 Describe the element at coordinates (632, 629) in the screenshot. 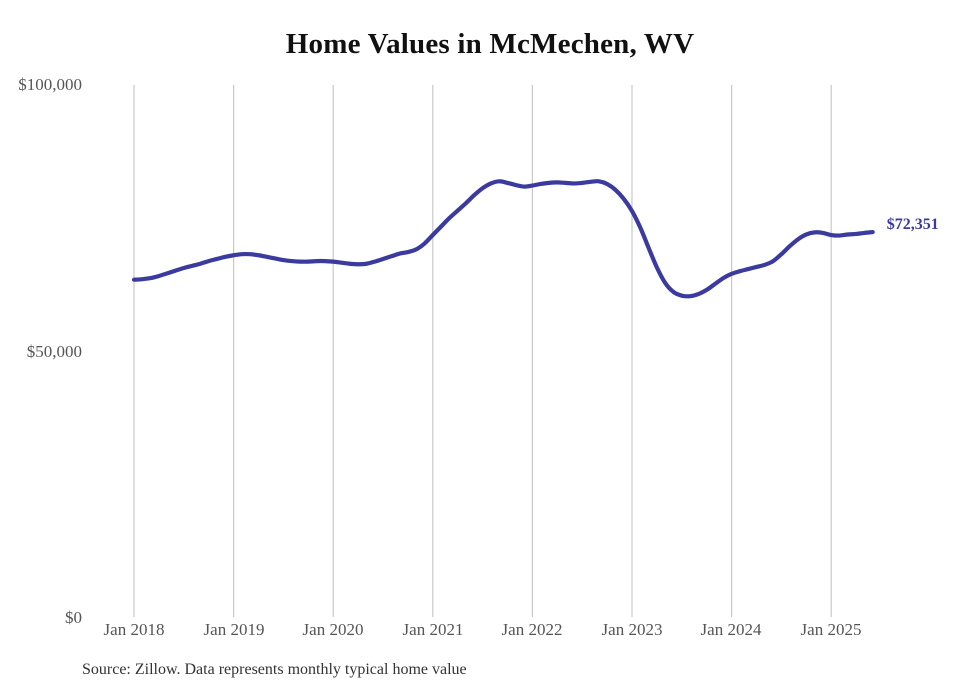

I see `x-axis-tick-jan-2023: Jan 2023` at that location.